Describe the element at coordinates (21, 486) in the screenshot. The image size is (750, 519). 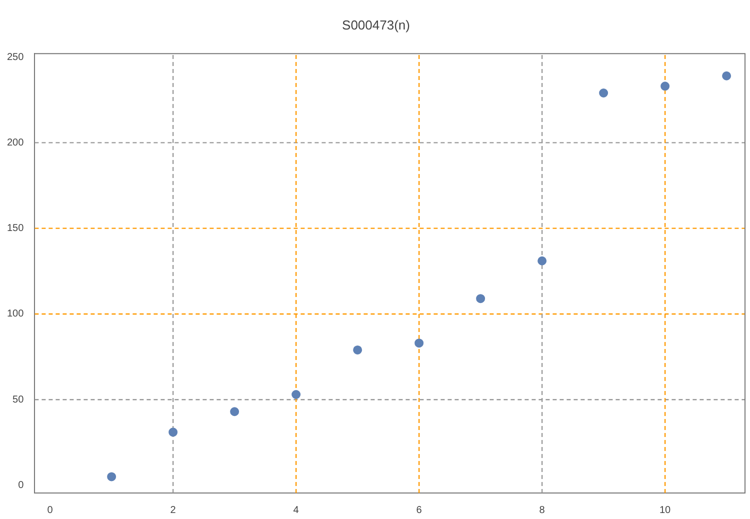
I see `y-tick-label: 0` at that location.